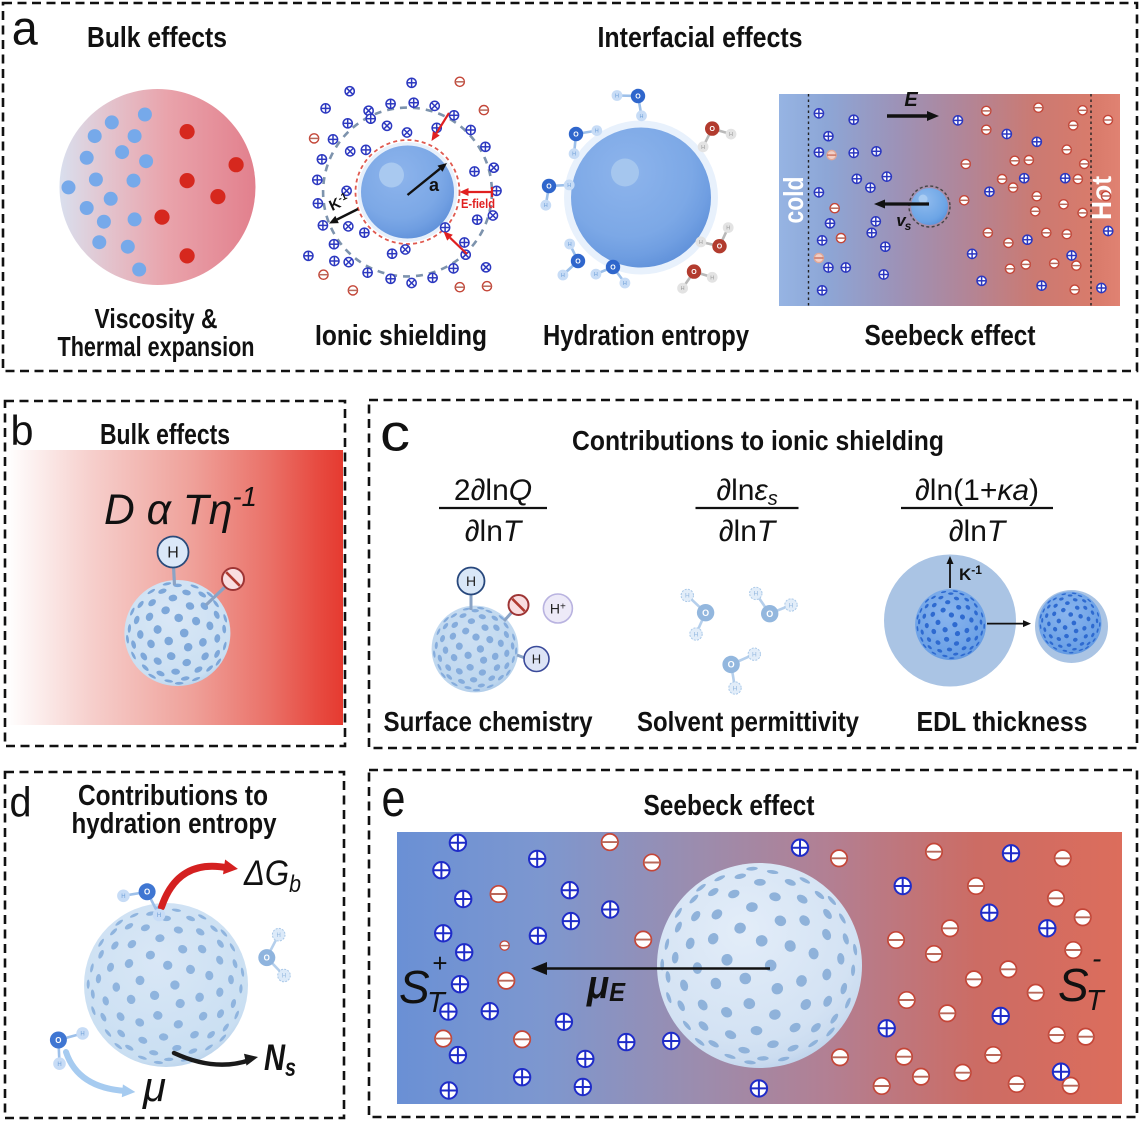 This screenshot has width=1140, height=1121. Describe the element at coordinates (272, 876) in the screenshot. I see `svg-text: ΔGb` at that location.